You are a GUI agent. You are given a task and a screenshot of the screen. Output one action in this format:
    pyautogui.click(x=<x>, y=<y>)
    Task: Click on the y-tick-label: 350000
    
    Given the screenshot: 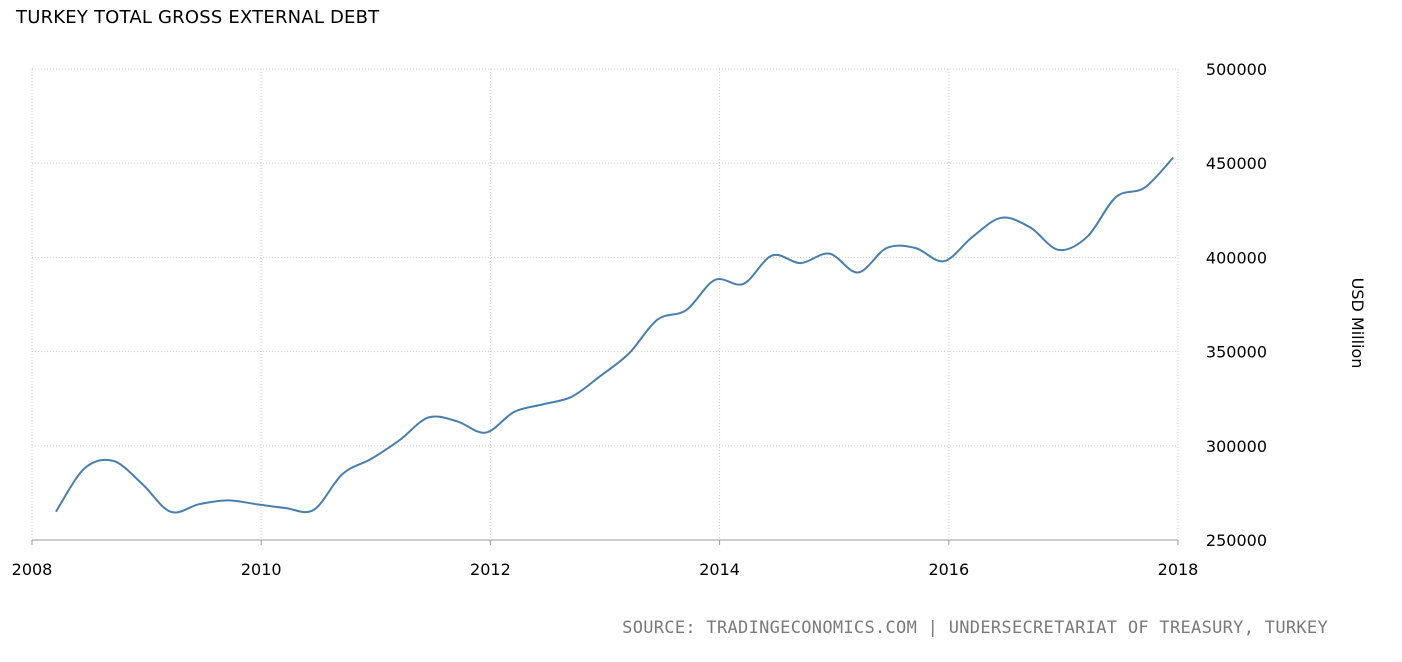 What is the action you would take?
    pyautogui.click(x=1236, y=352)
    